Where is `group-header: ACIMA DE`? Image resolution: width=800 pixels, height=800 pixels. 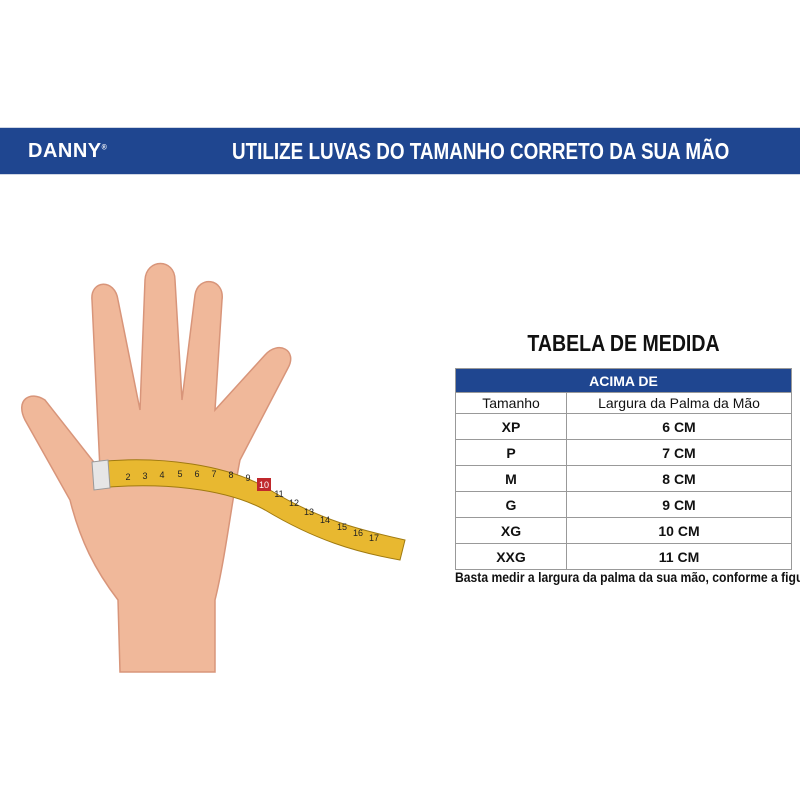 group-header: ACIMA DE is located at coordinates (623, 380).